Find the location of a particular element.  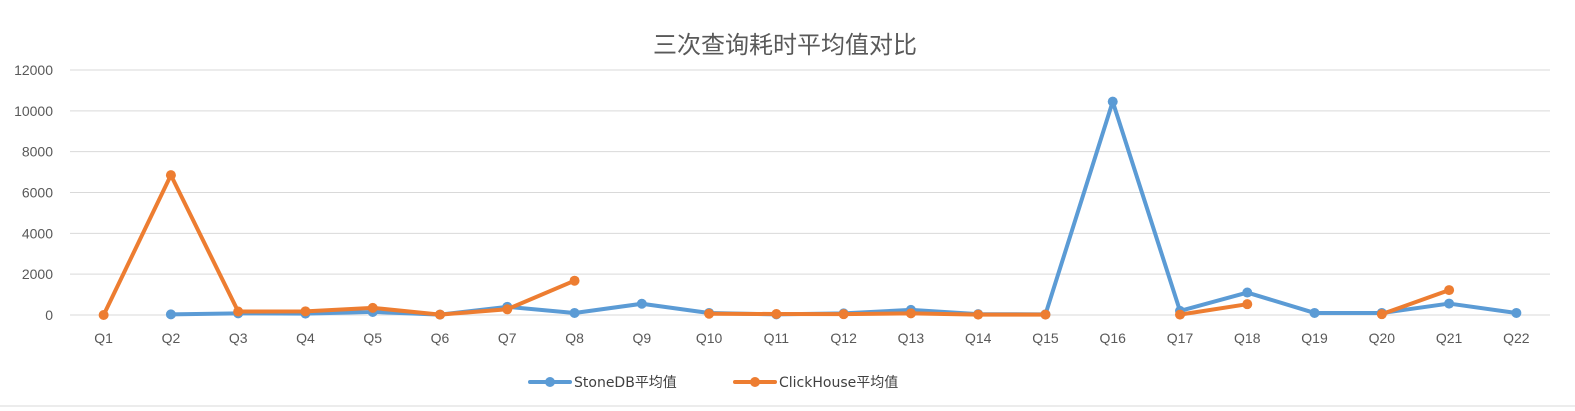

x-tick-label: Q6 is located at coordinates (440, 338).